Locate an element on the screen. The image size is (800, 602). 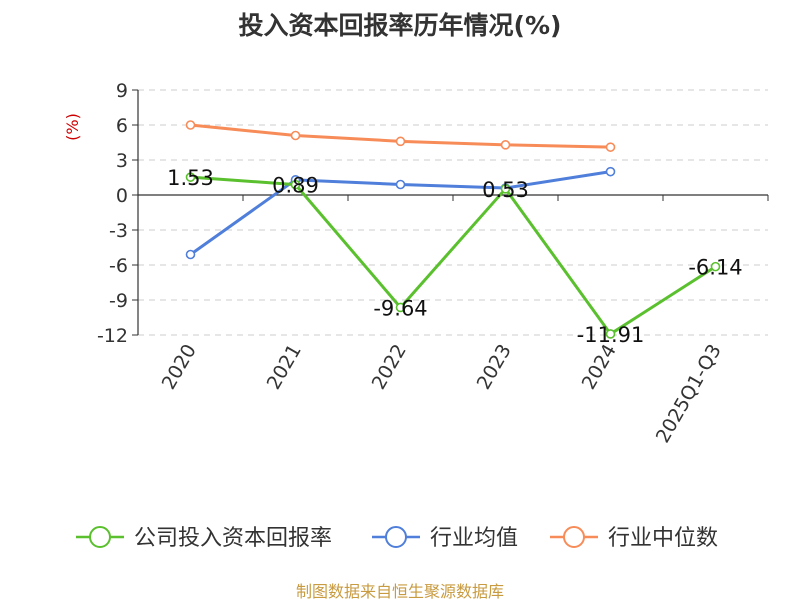
x-tick-labels: 2020 2021 2022 2023 2024 2025Q1-Q3 is located at coordinates (442, 394).